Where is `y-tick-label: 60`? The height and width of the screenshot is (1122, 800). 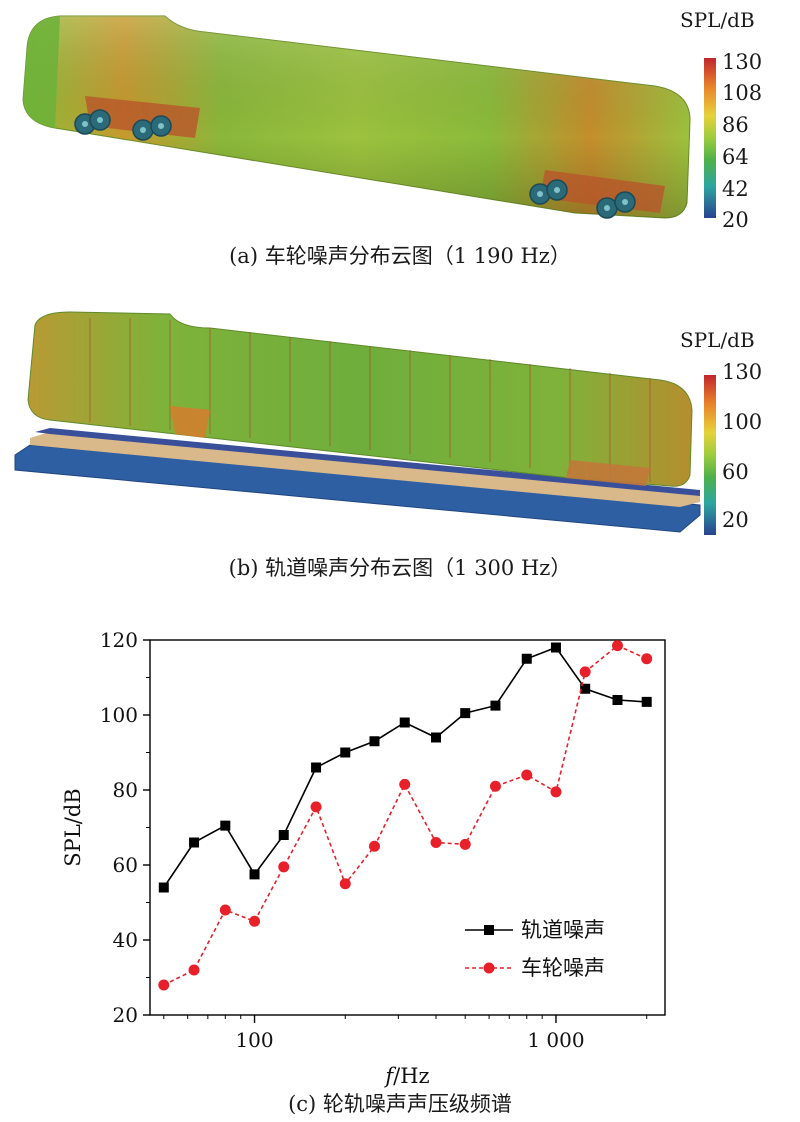
y-tick-label: 60 is located at coordinates (125, 865).